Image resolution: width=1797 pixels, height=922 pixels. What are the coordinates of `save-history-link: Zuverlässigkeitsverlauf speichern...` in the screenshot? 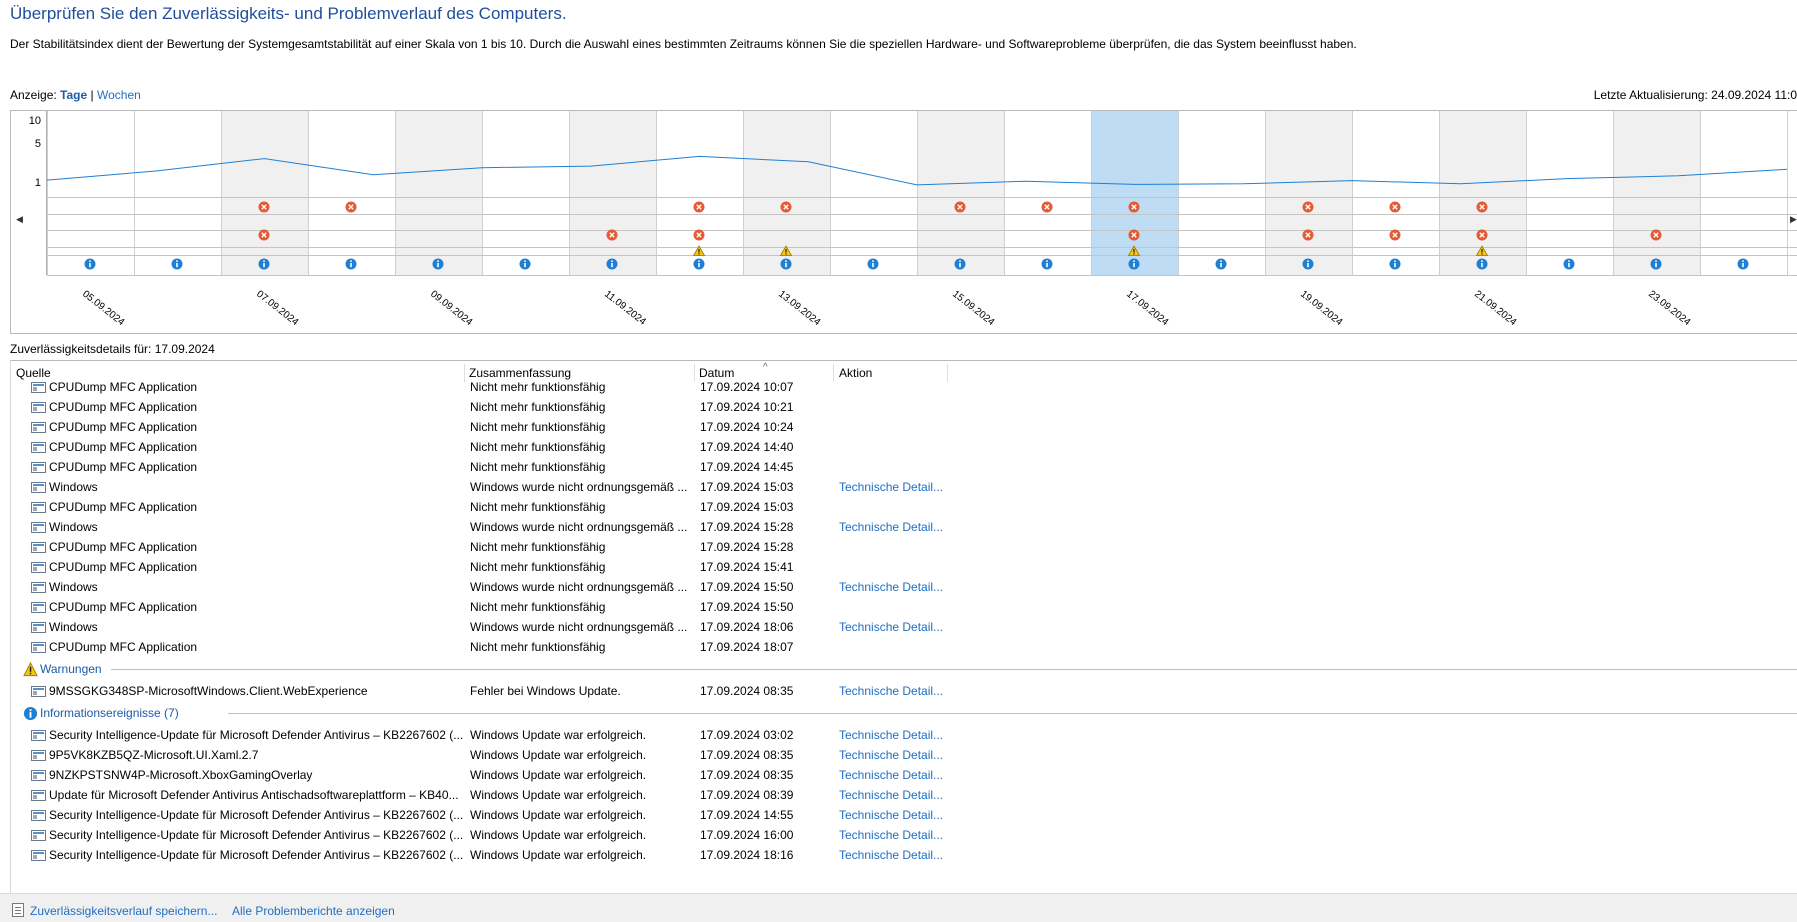 It's located at (124, 911).